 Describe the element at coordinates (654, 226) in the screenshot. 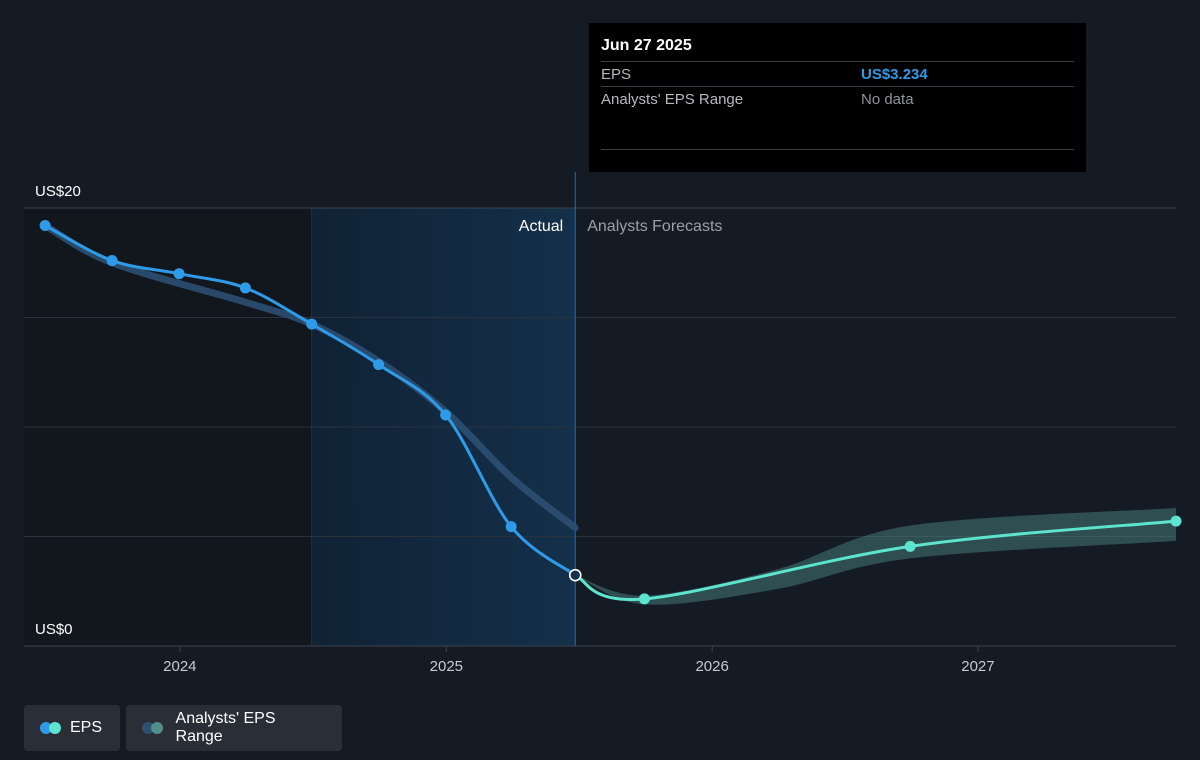

I see `forecast-label: Analysts Forecasts` at that location.